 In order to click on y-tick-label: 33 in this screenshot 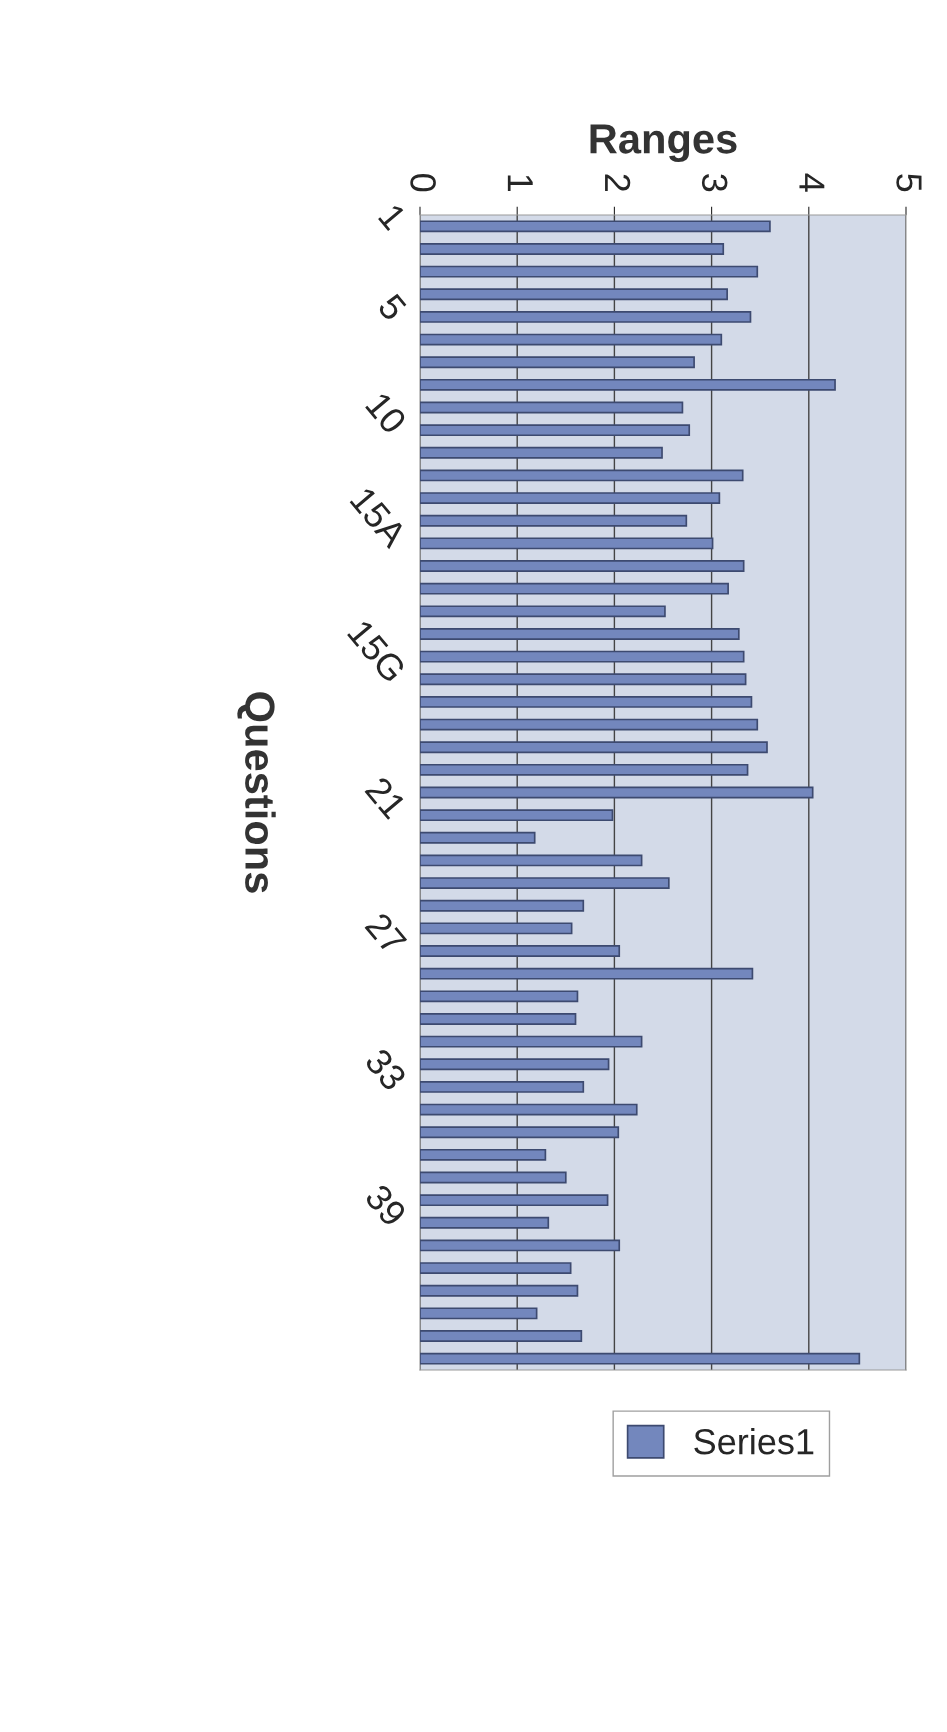, I will do `click(386, 1069)`.